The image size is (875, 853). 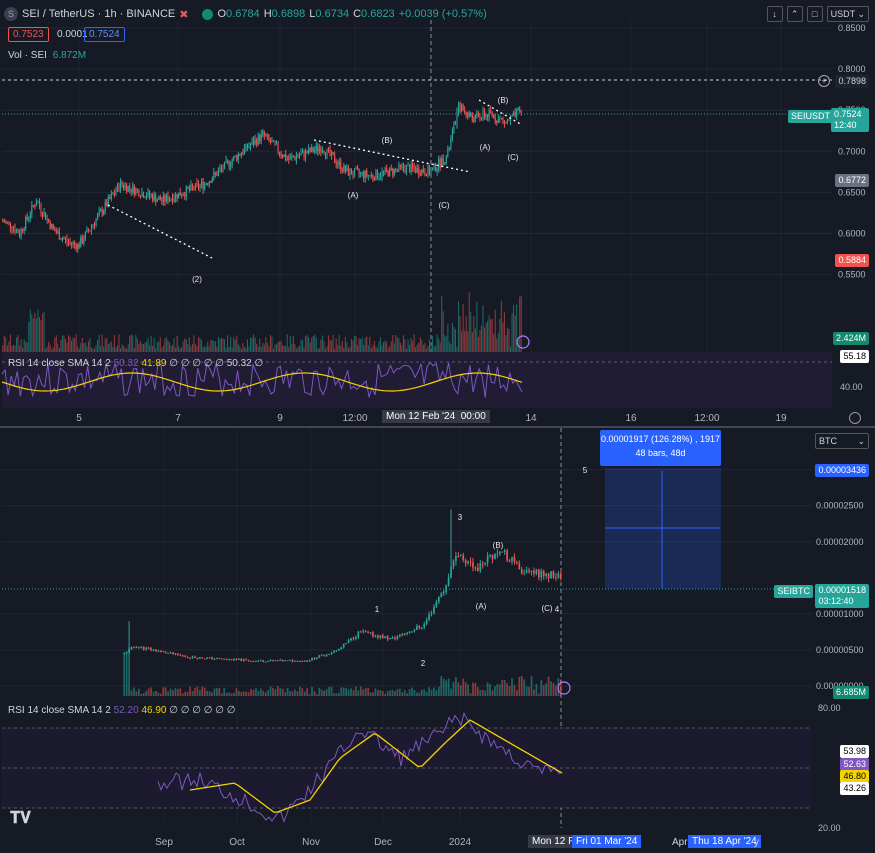 What do you see at coordinates (814, 14) in the screenshot?
I see `fullscreen-icon: □` at bounding box center [814, 14].